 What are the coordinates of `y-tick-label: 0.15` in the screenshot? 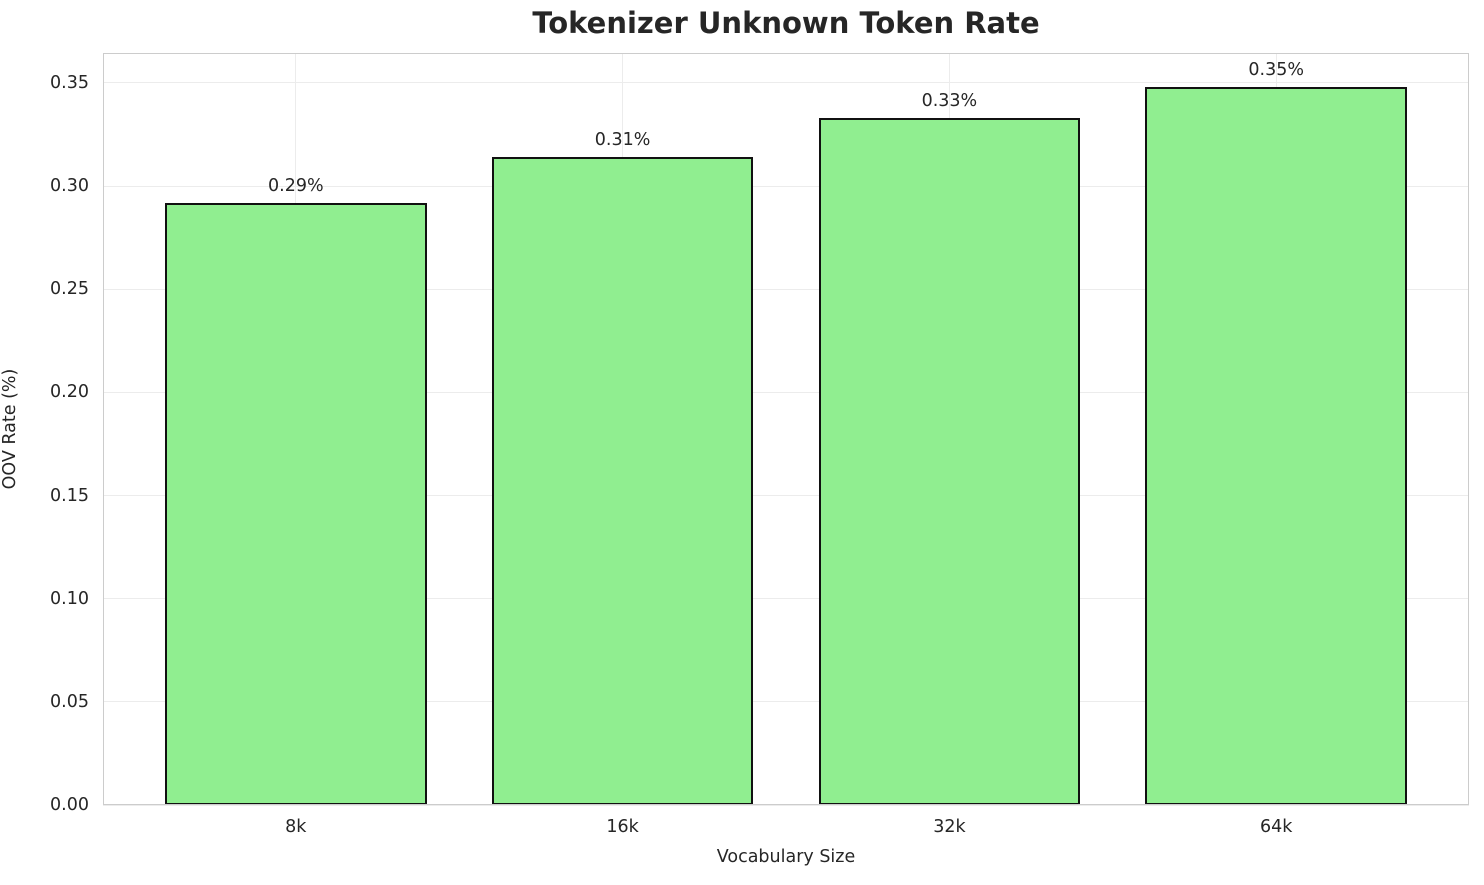 It's located at (69, 495).